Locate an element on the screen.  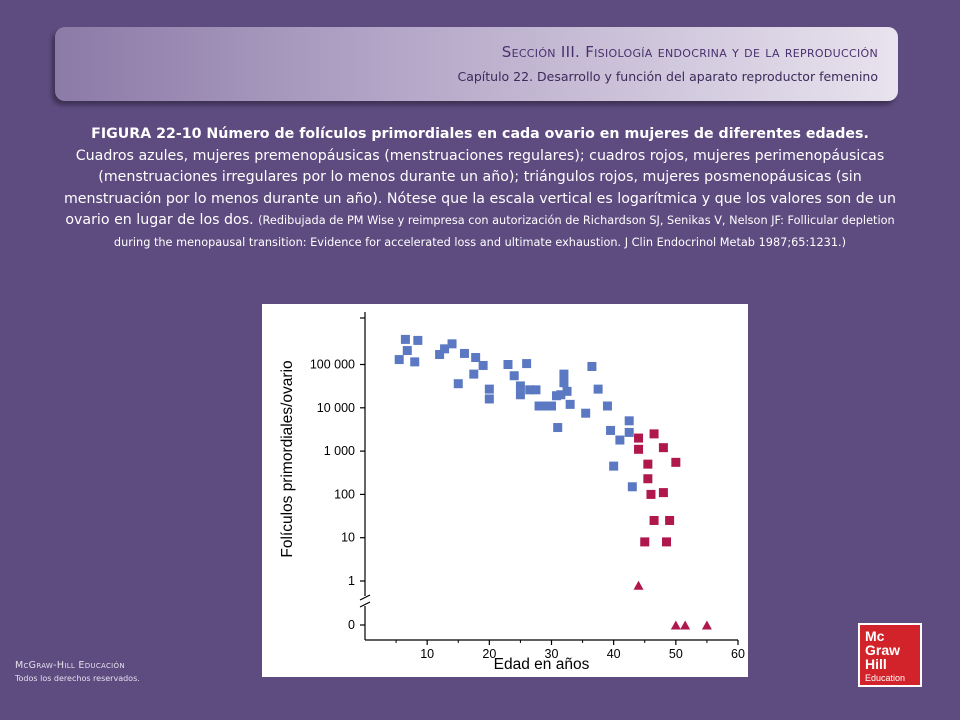
y-axis-label: Folículos primordiales/ovario is located at coordinates (287, 458).